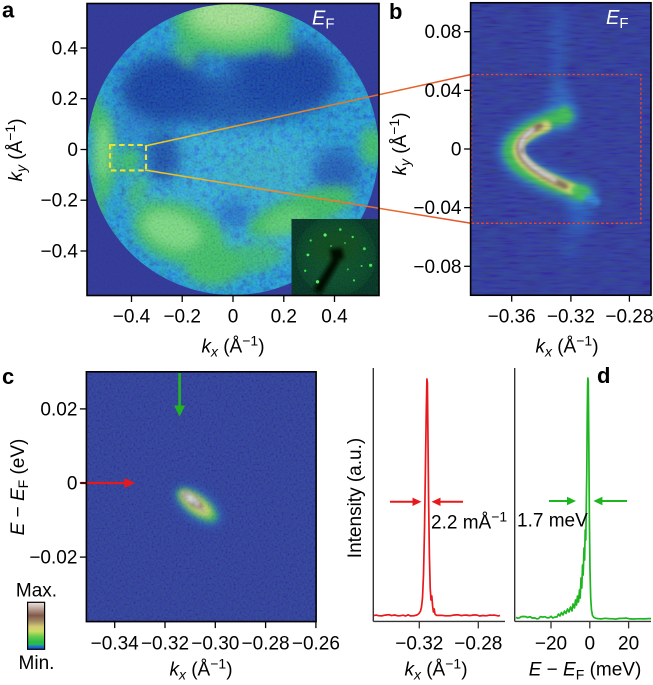 The height and width of the screenshot is (685, 653). Describe the element at coordinates (115, 644) in the screenshot. I see `svg-text: −0.34` at that location.